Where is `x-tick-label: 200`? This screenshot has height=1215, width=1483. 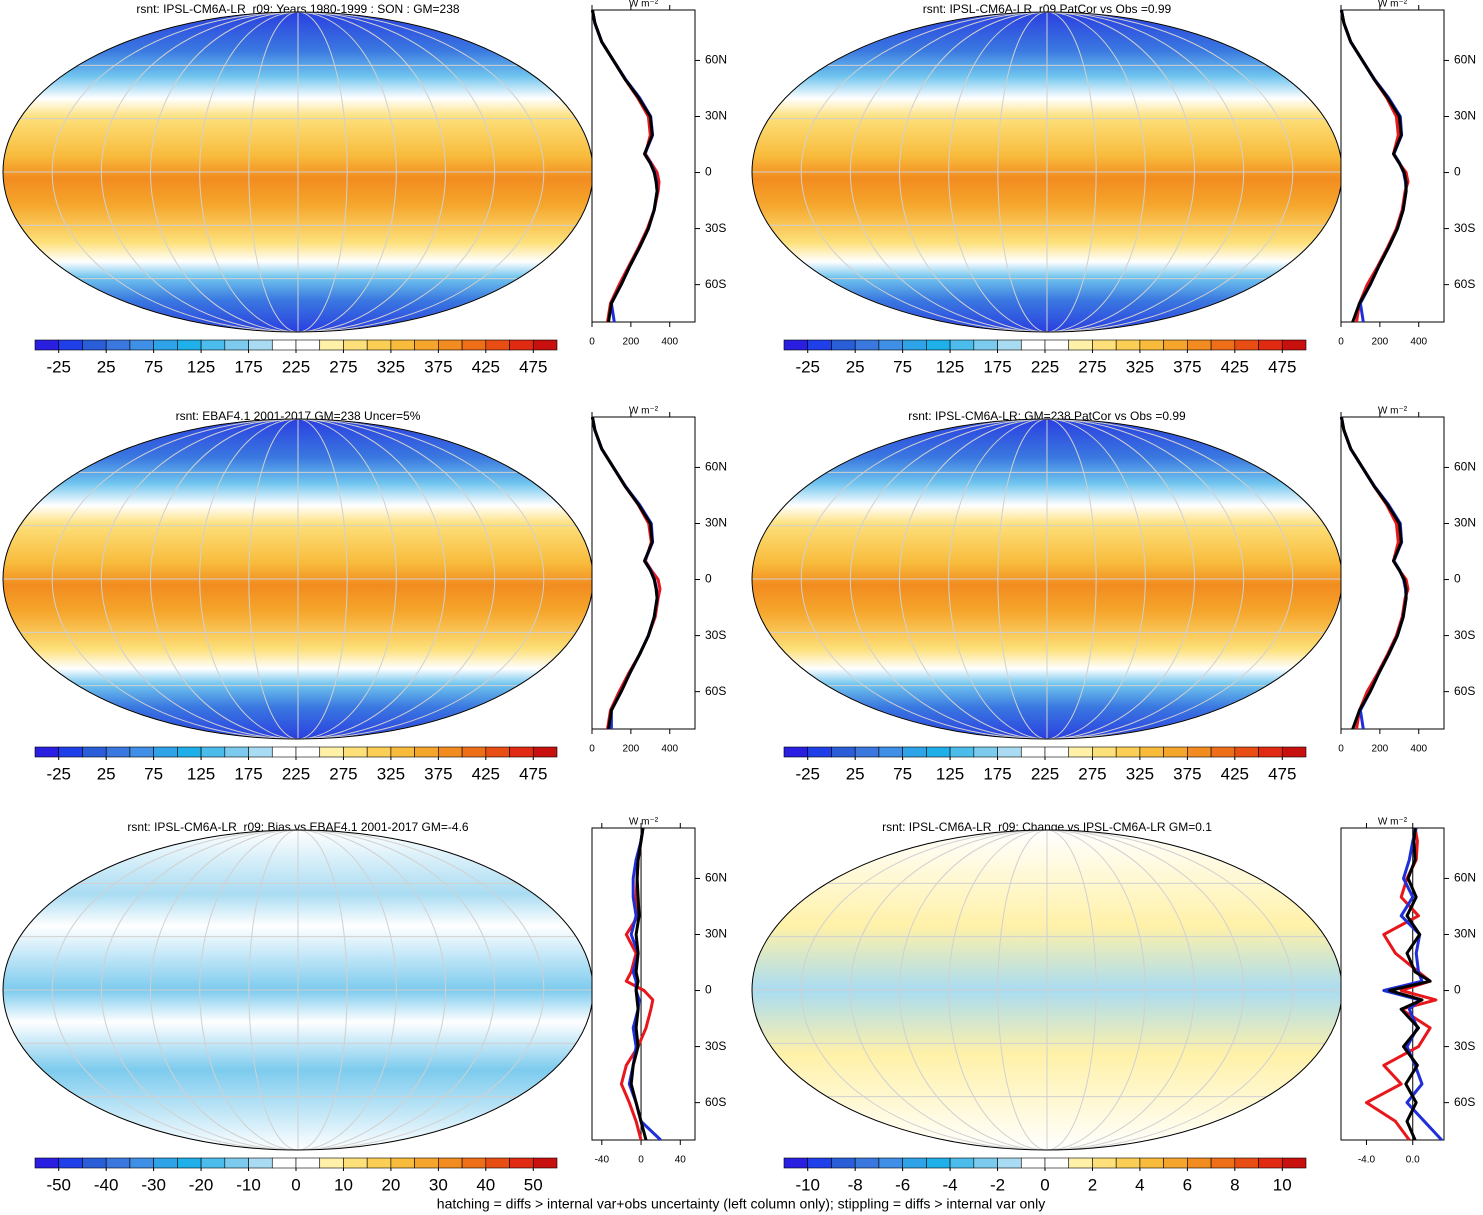 x-tick-label: 200 is located at coordinates (631, 749).